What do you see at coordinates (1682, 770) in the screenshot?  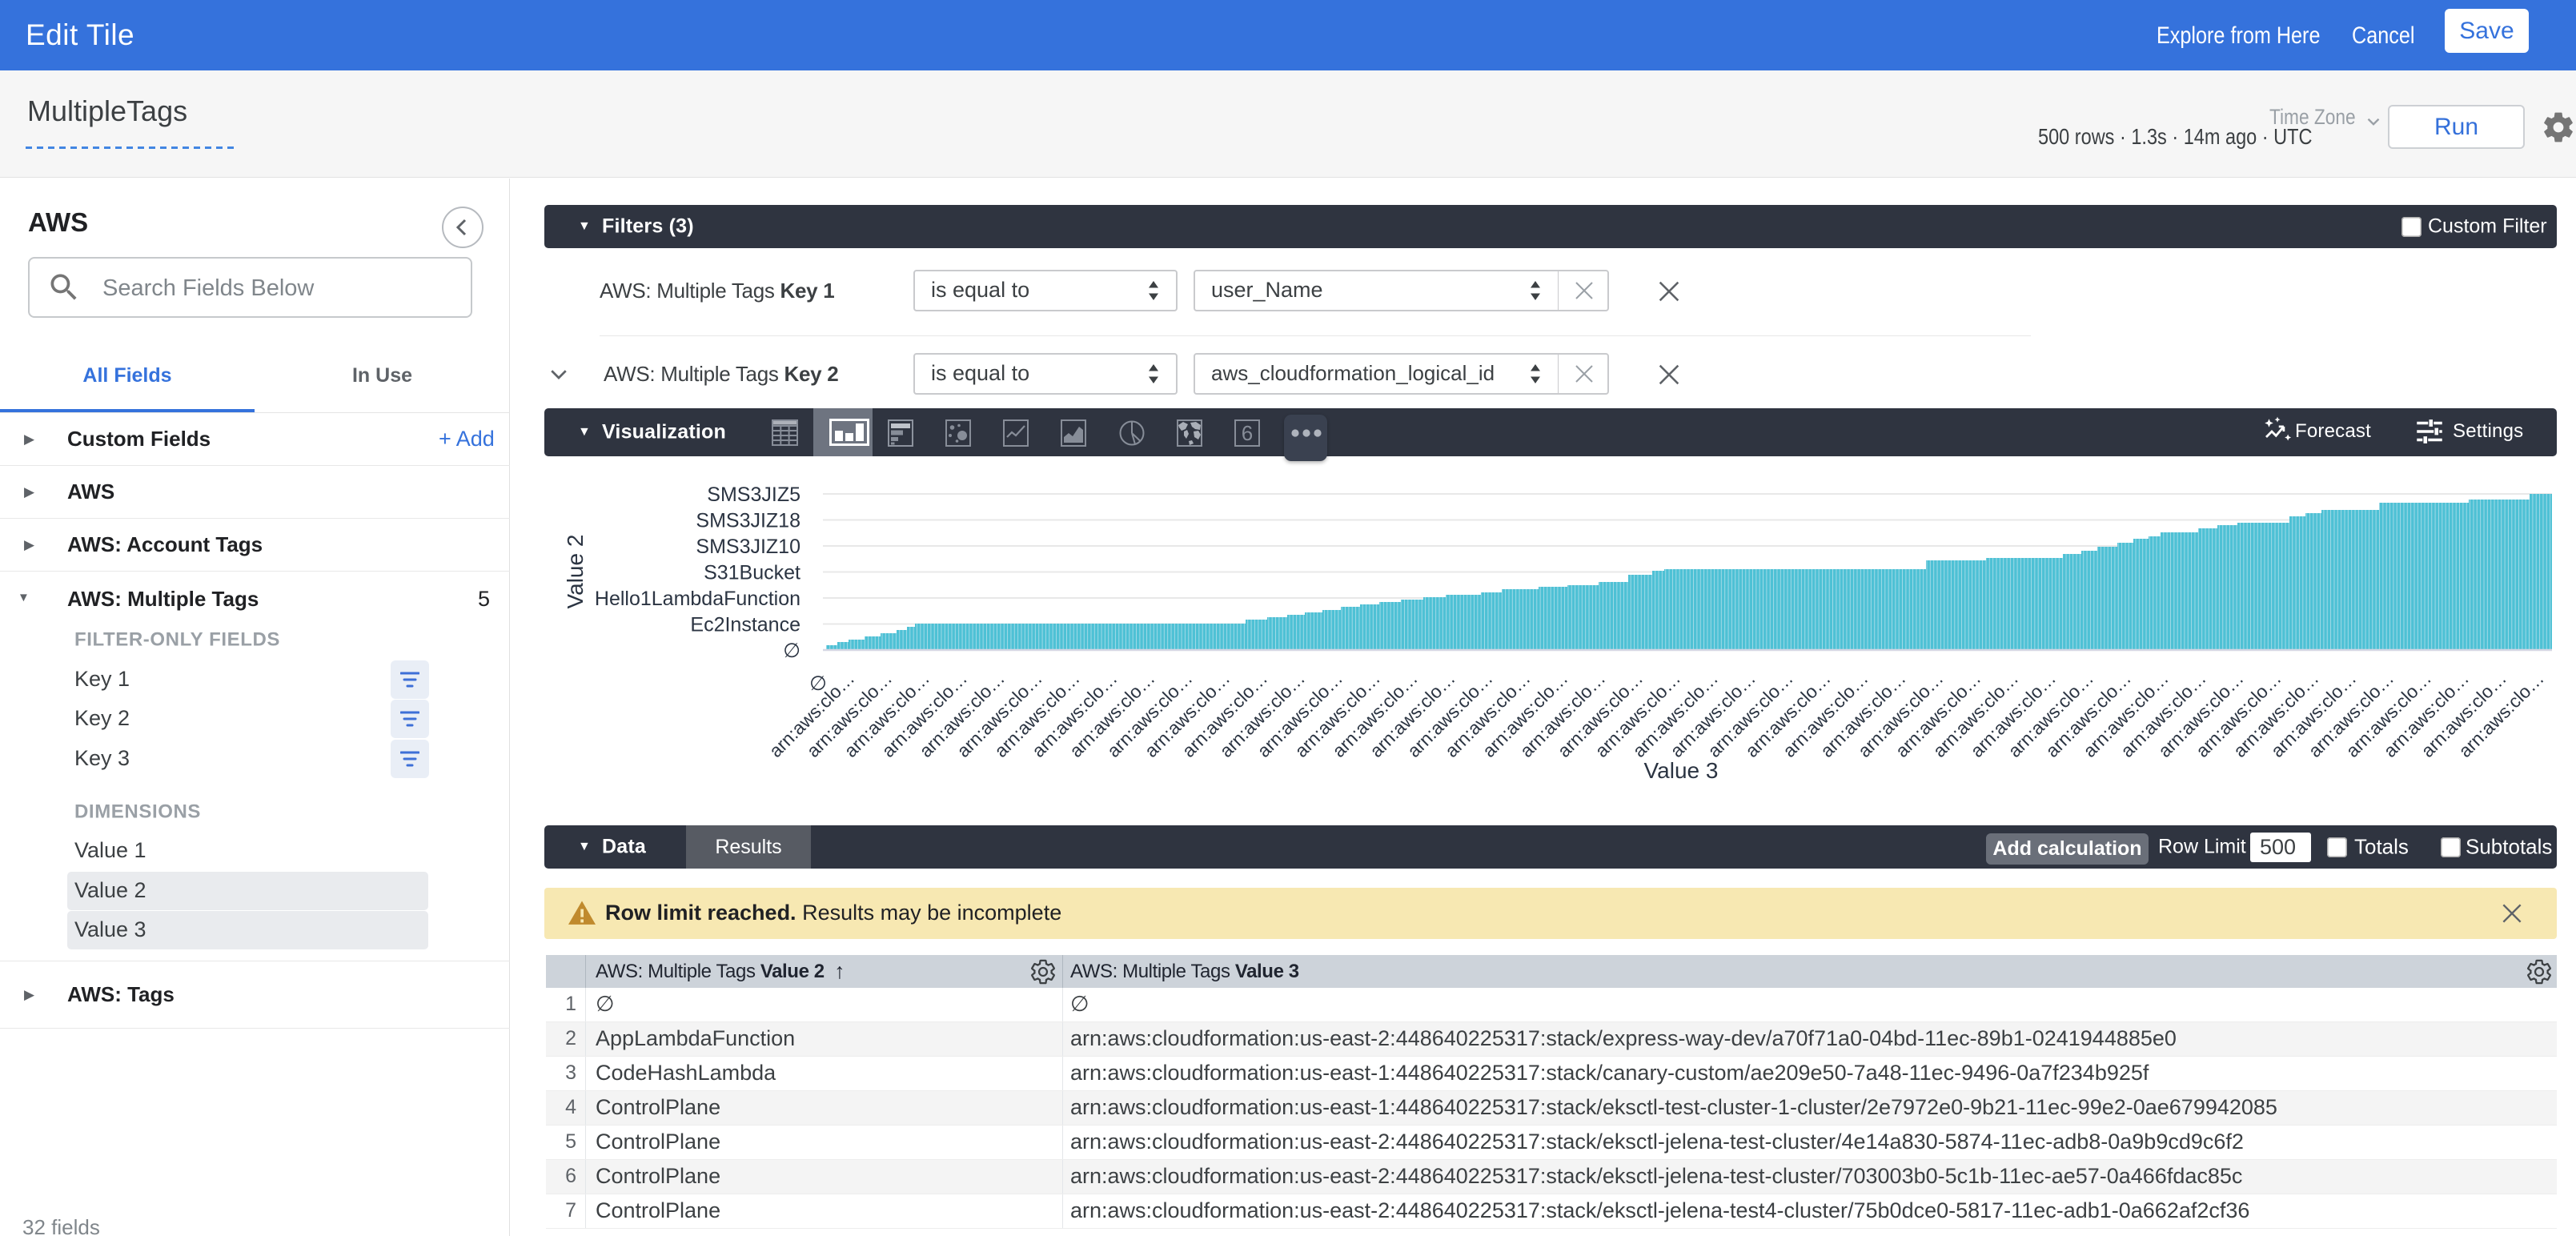 I see `svg-text: Value 3` at bounding box center [1682, 770].